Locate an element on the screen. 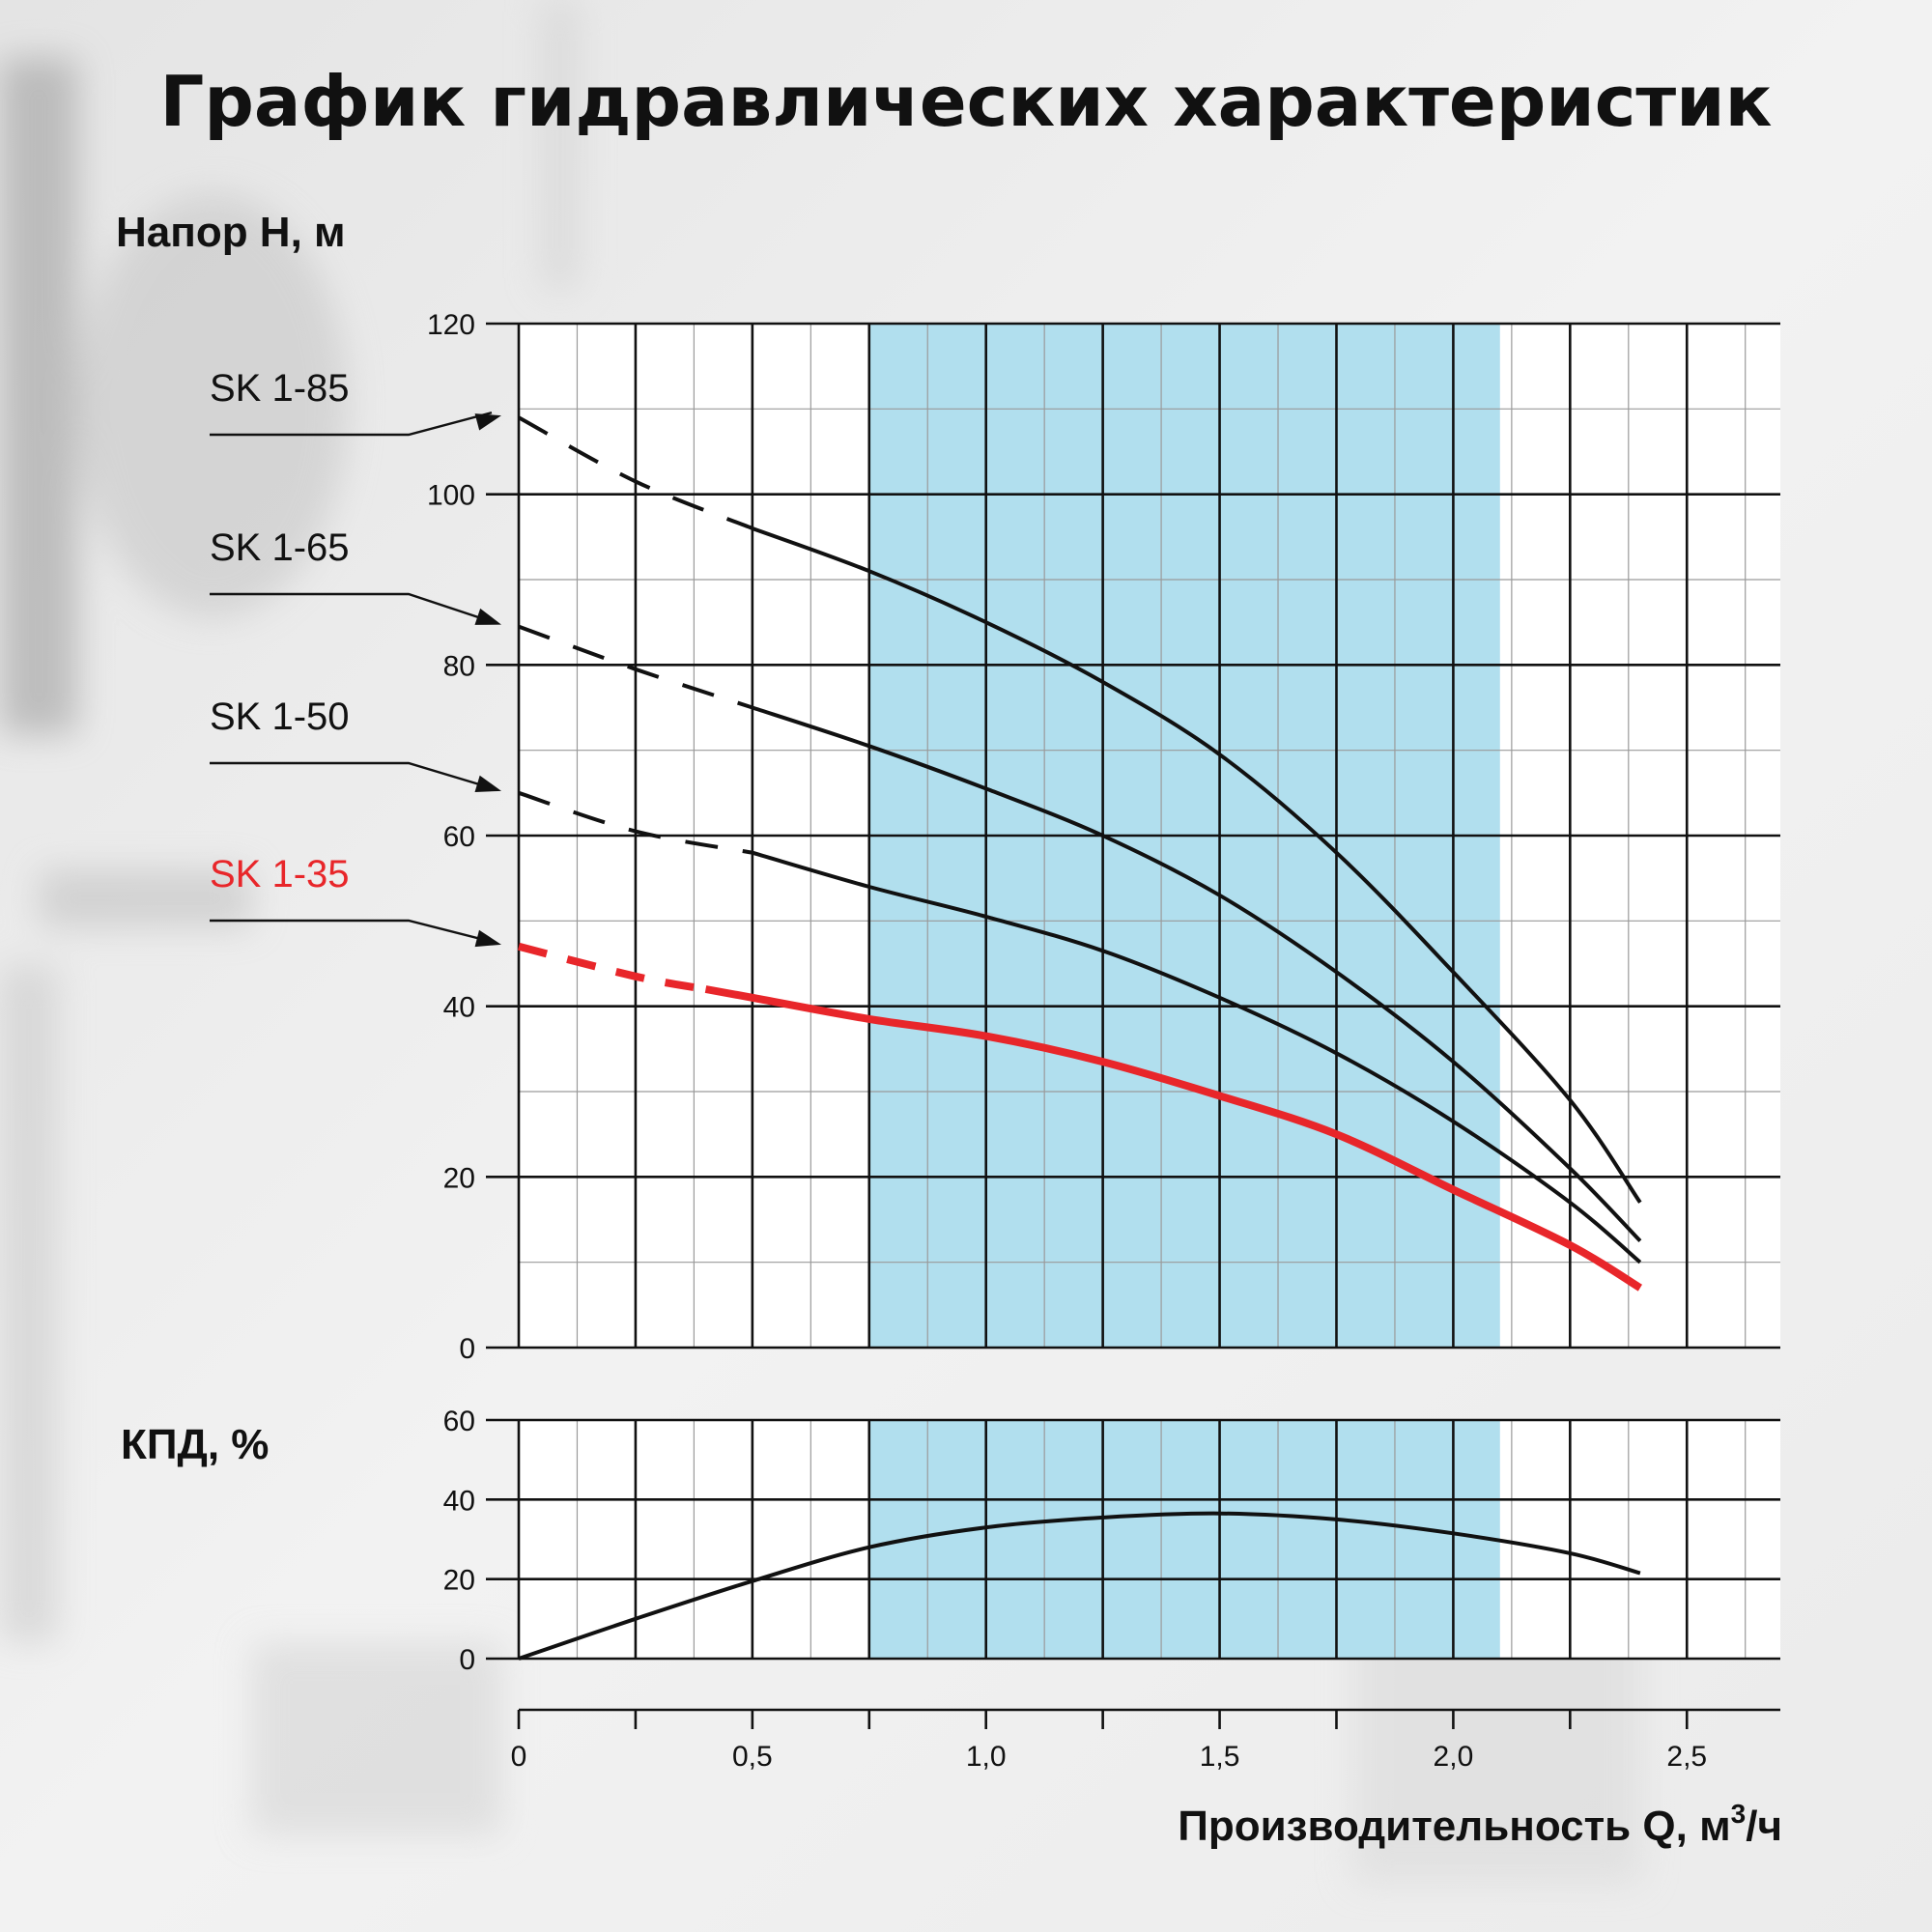 This screenshot has height=1932, width=1932. y-tick-label: 100 is located at coordinates (451, 496).